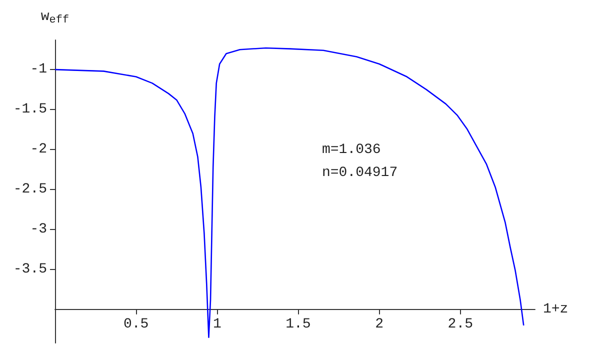 The image size is (593, 346). Describe the element at coordinates (38, 229) in the screenshot. I see `y-tick-label: -3` at that location.